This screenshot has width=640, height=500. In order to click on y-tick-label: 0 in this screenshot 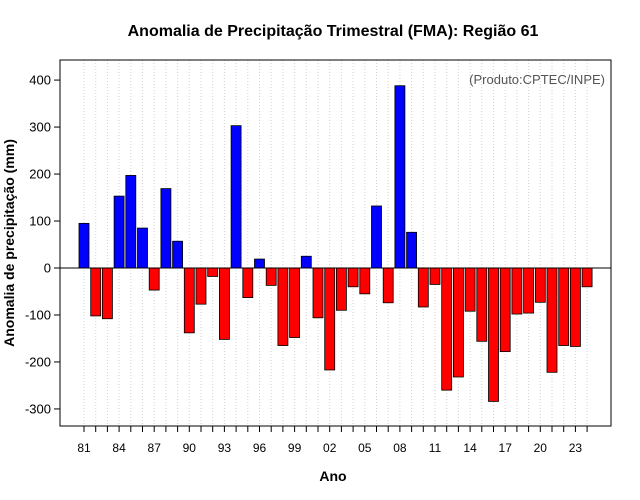, I will do `click(47, 268)`.